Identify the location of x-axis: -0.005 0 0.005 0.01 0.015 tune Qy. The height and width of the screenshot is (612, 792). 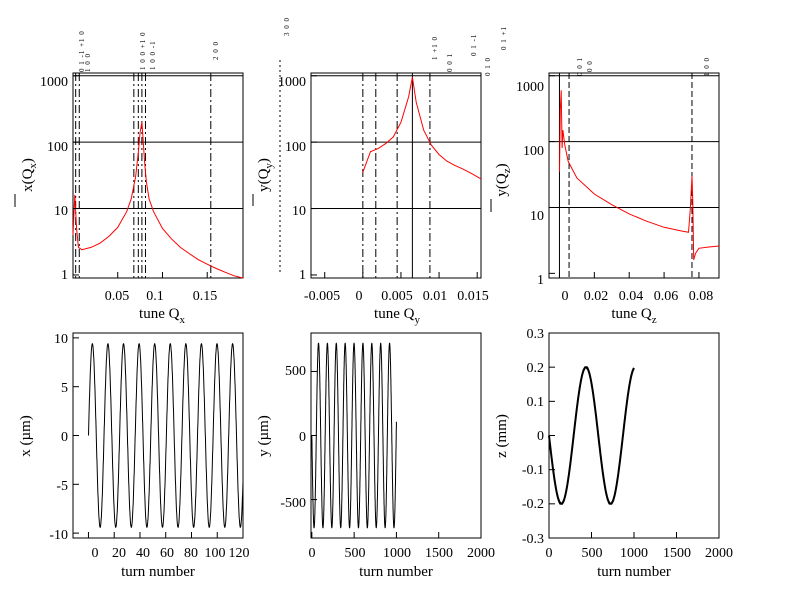
(396, 299).